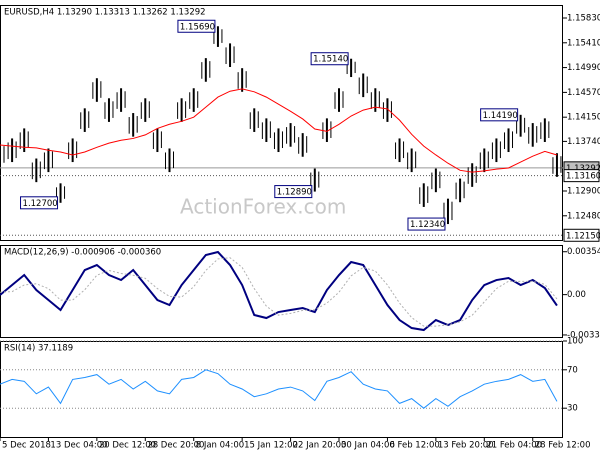 The image size is (600, 450). I want to click on x-tick-label: 15 Jan 12:00, so click(271, 445).